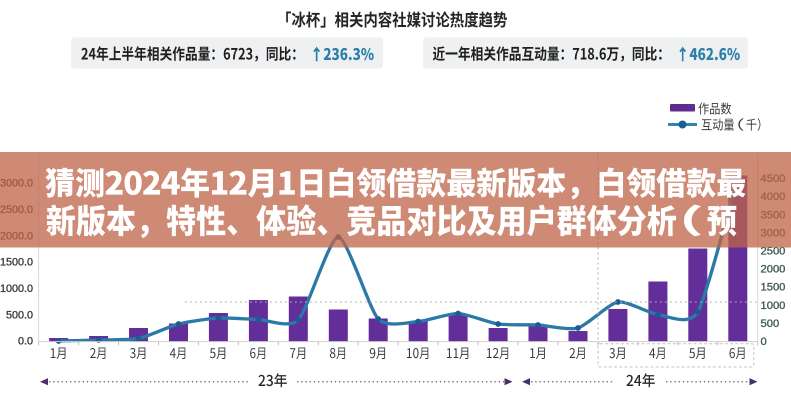 This screenshot has width=791, height=400. Describe the element at coordinates (764, 342) in the screenshot. I see `svg-text: 0` at that location.